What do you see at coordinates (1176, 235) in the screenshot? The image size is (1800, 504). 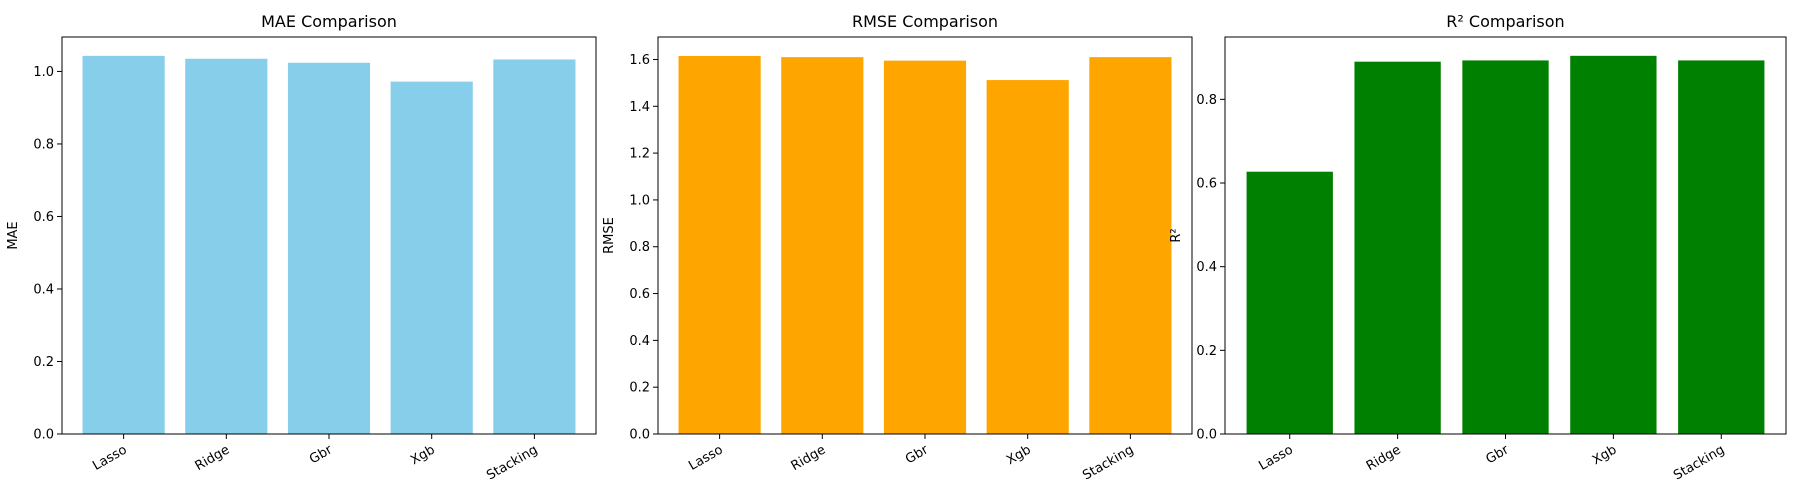 I see `y-axis-label: R²` at bounding box center [1176, 235].